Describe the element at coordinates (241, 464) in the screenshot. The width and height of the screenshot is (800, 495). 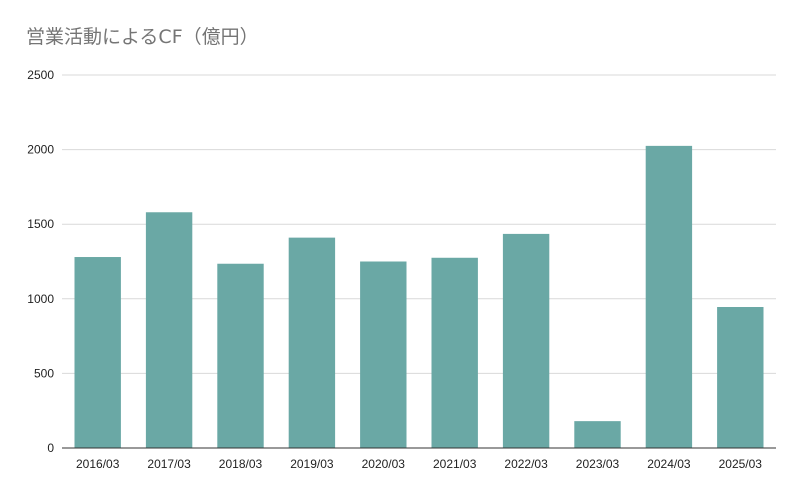
I see `x-tick-label: 2018/03` at that location.